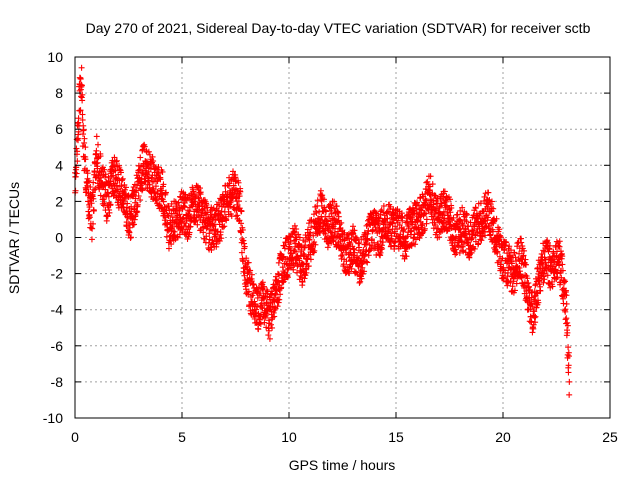 Image resolution: width=640 pixels, height=480 pixels. What do you see at coordinates (59, 129) in the screenshot?
I see `y-tick-label: 6` at bounding box center [59, 129].